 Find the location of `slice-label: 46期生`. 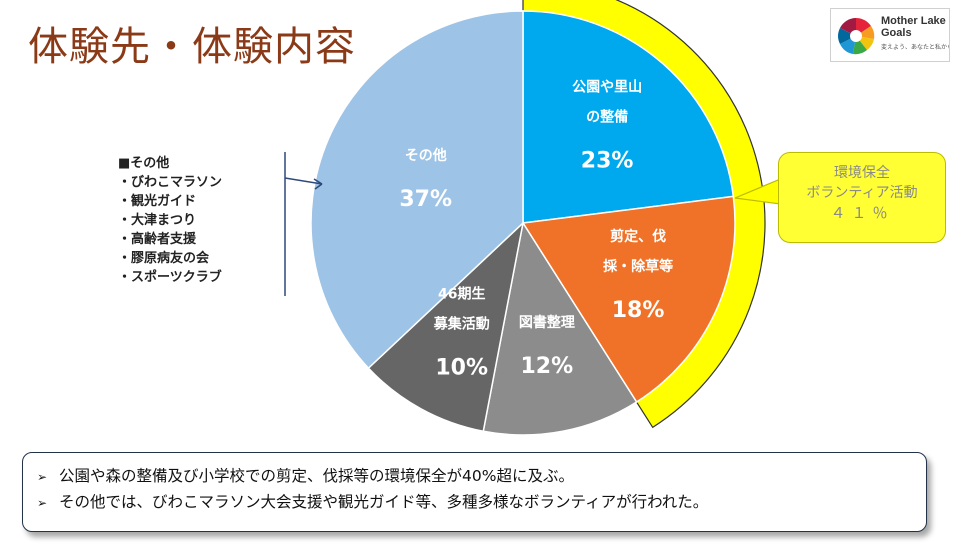

slice-label: 46期生 is located at coordinates (461, 293).